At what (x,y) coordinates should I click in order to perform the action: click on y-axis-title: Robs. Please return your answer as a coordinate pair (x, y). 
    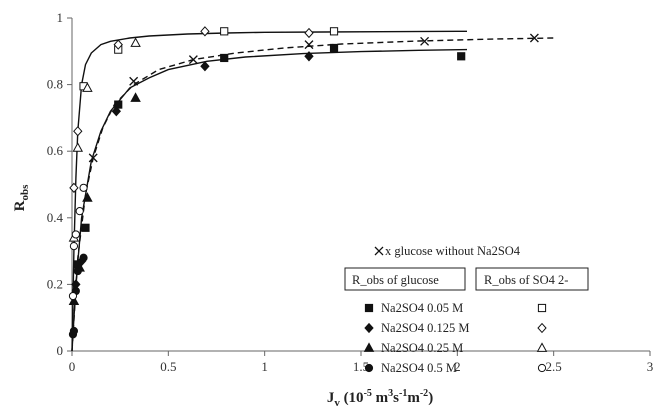
    Looking at the image, I should click on (21, 197).